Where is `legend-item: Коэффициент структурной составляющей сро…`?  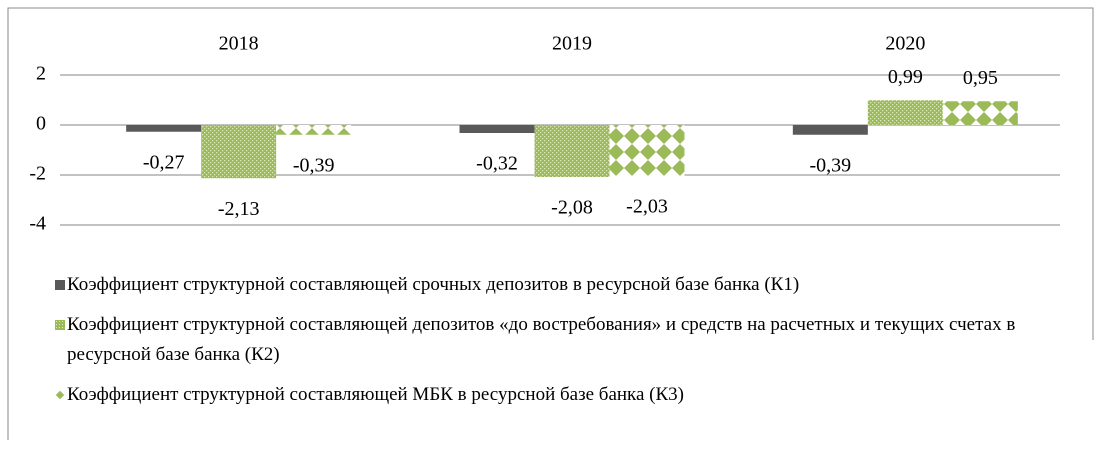 legend-item: Коэффициент структурной составляющей сро… is located at coordinates (555, 285).